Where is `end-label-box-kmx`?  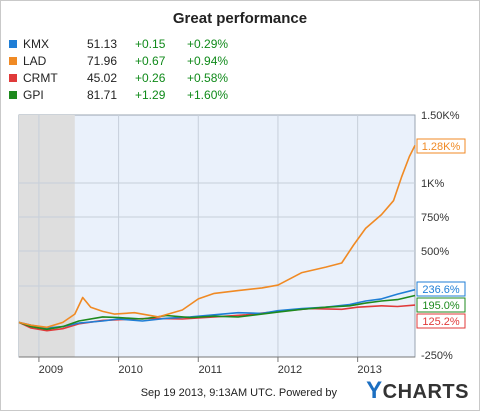 end-label-box-kmx is located at coordinates (441, 289).